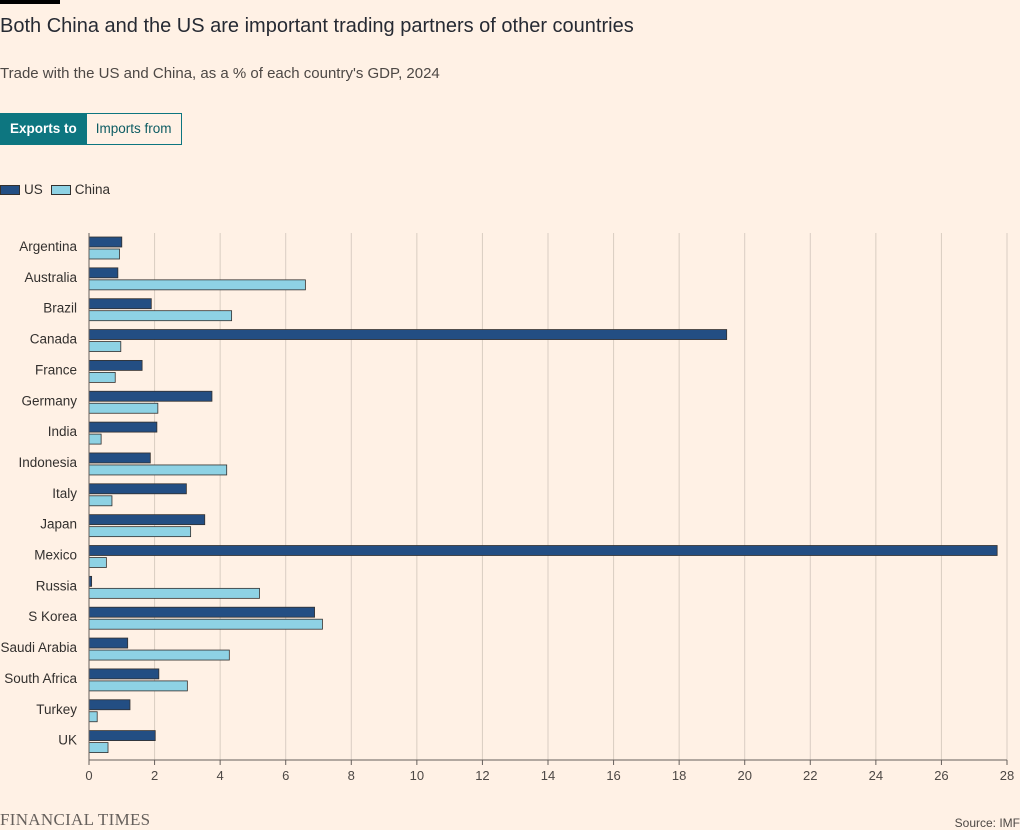 The height and width of the screenshot is (830, 1020). What do you see at coordinates (134, 129) in the screenshot?
I see `imports-from-button: Imports from` at bounding box center [134, 129].